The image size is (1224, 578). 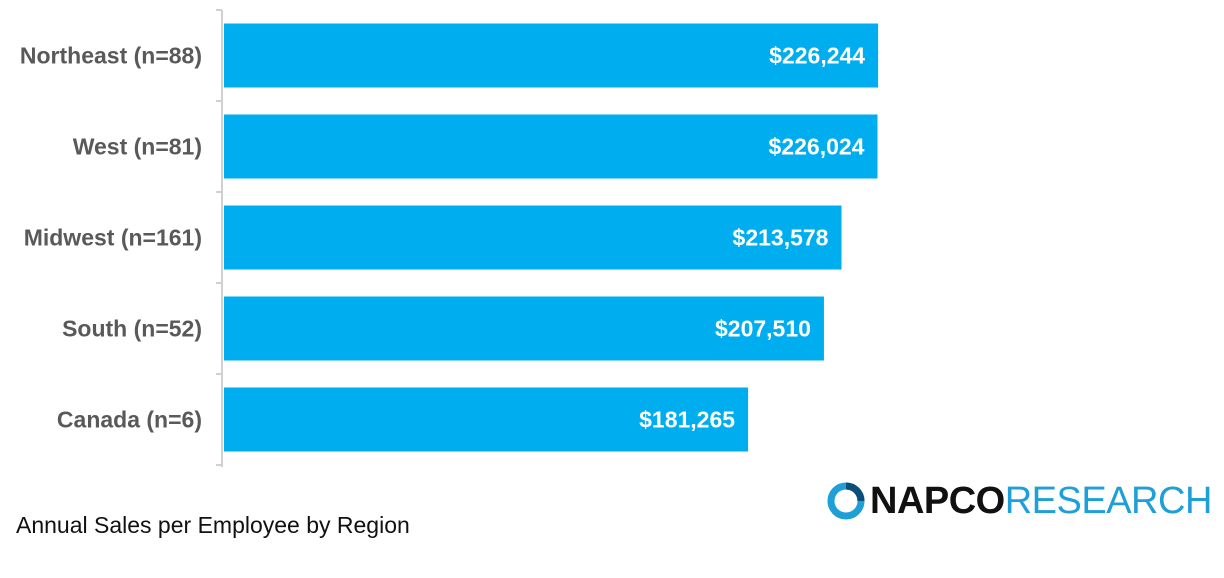 What do you see at coordinates (937, 500) in the screenshot?
I see `logo-napco-text: NAPCO` at bounding box center [937, 500].